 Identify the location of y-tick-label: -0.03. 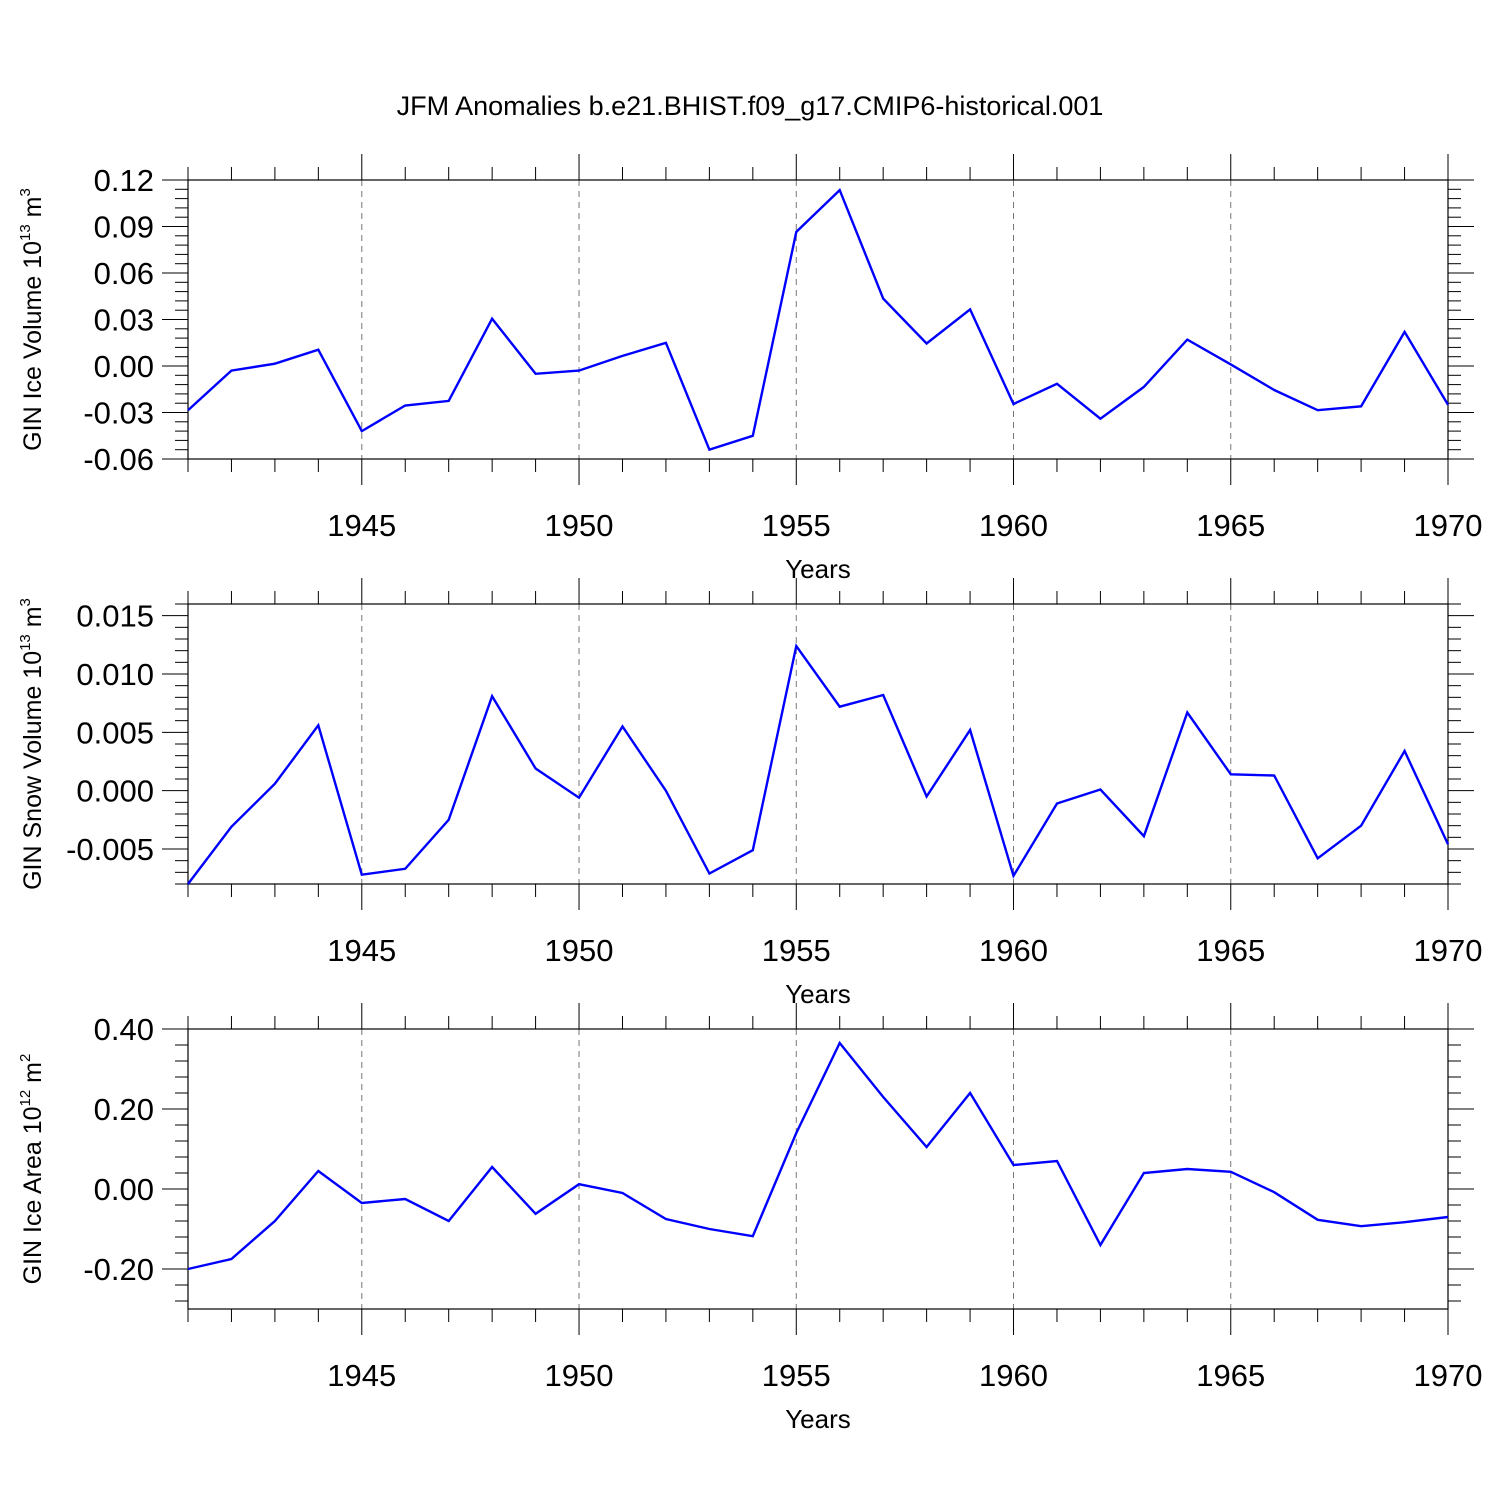
(118, 413).